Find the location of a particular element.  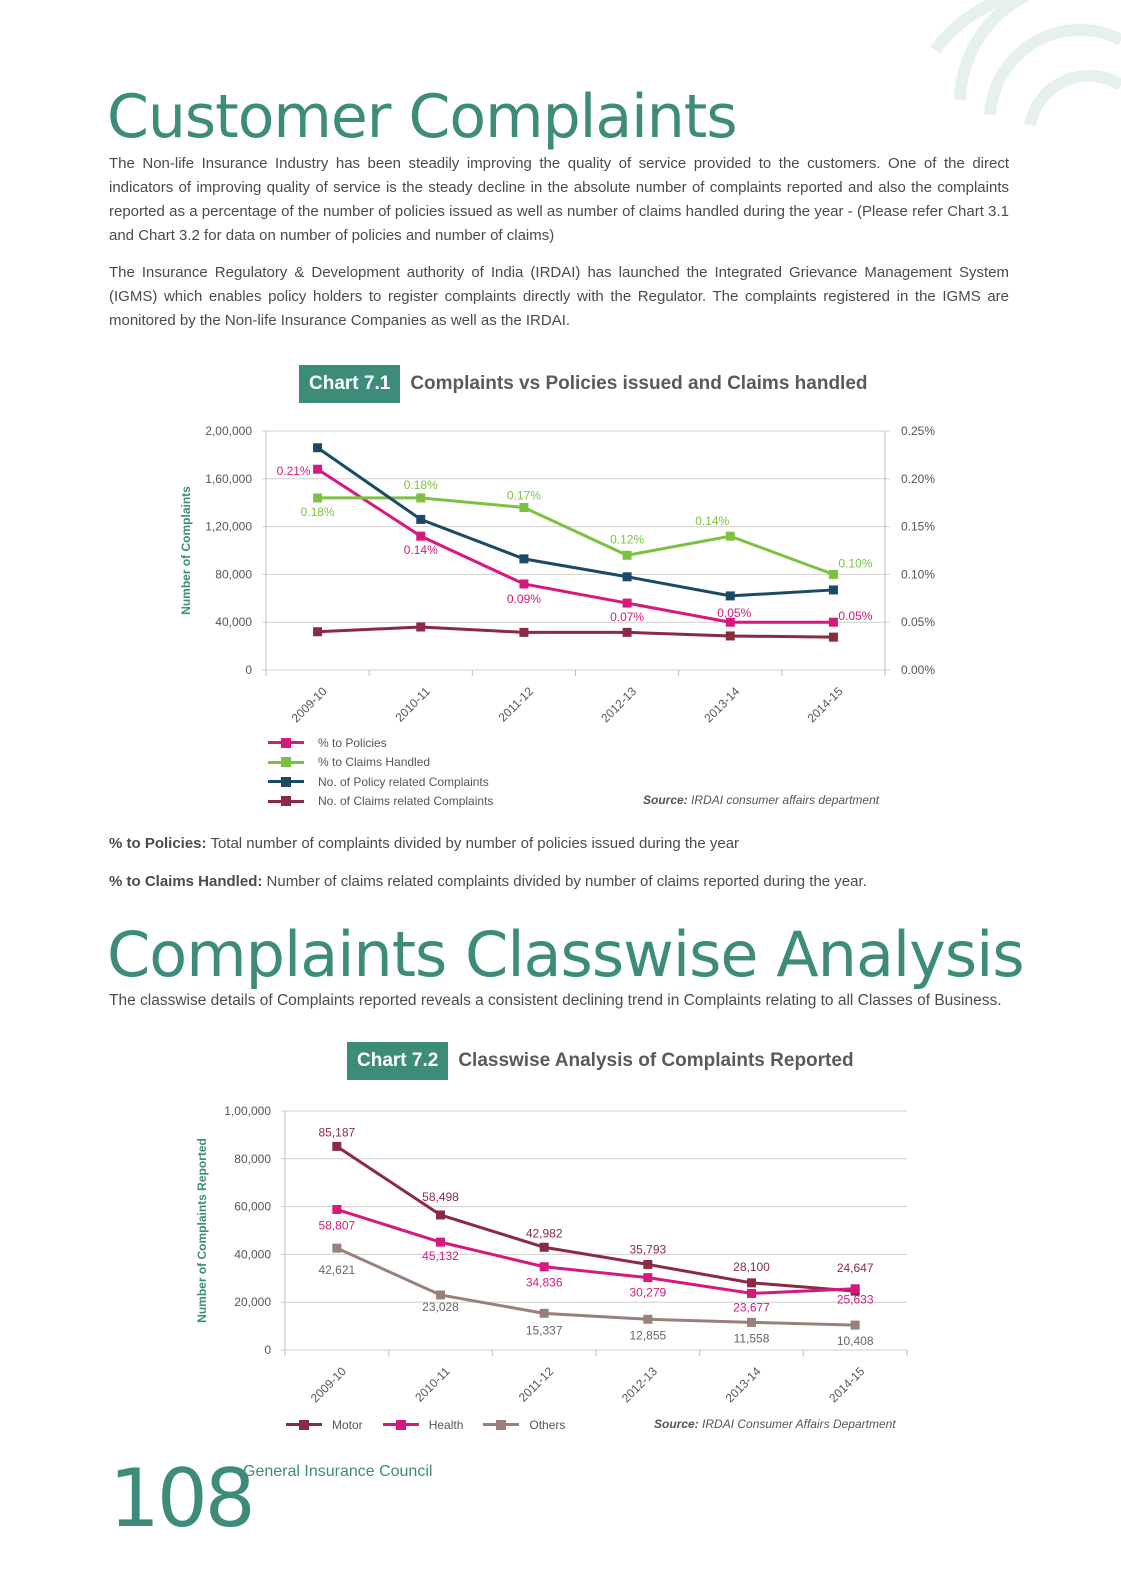

chart-7-1-legend-item-pct-to-claims-handled: % to Claims Handled is located at coordinates (380, 763).